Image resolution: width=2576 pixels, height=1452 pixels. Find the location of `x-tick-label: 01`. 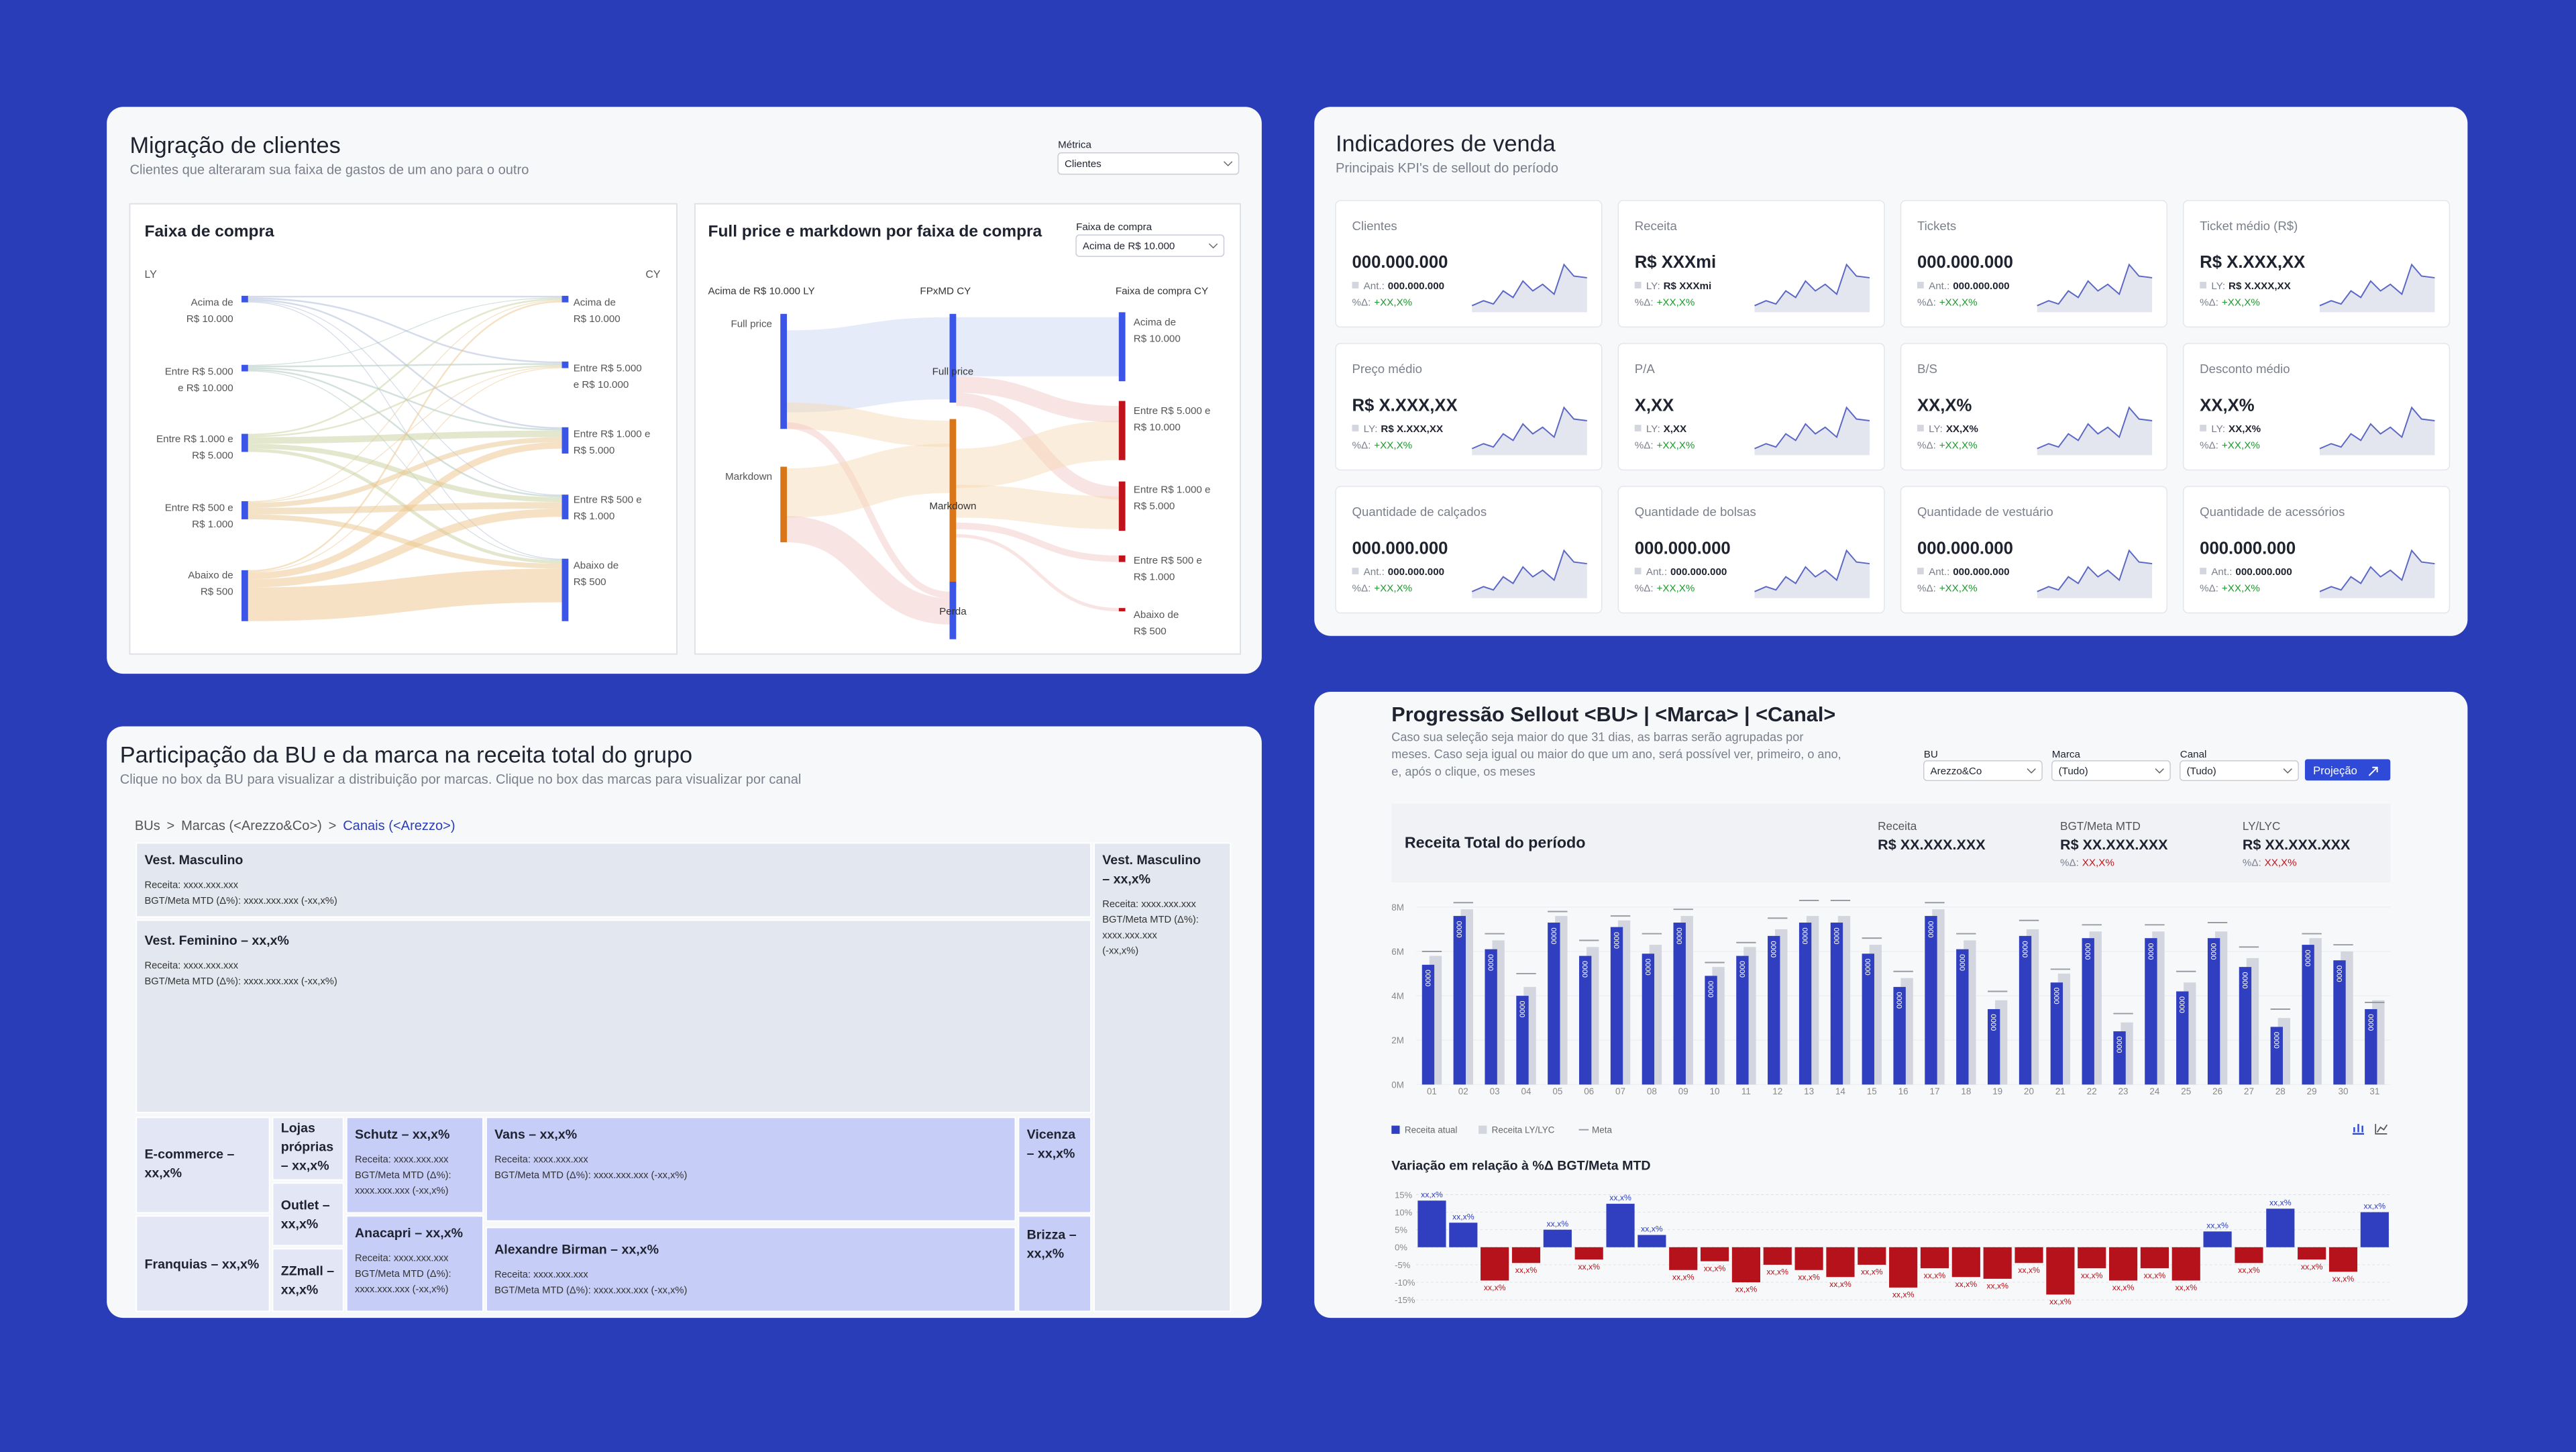

x-tick-label: 01 is located at coordinates (1432, 1091).